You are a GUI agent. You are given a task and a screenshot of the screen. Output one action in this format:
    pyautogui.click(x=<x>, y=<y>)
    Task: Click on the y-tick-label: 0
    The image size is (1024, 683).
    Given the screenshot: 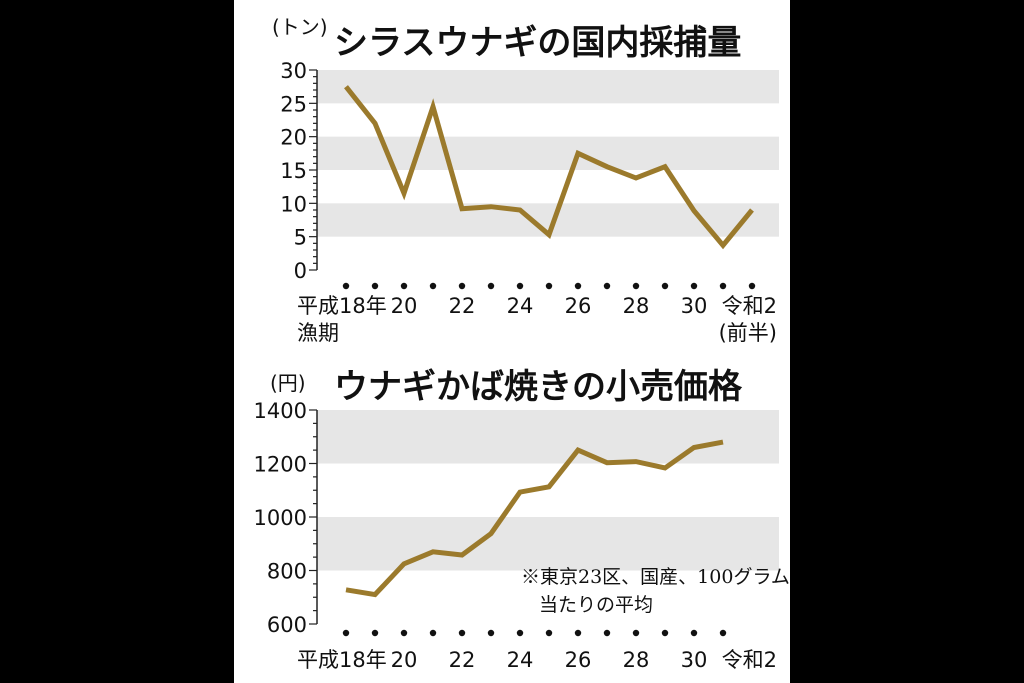 What is the action you would take?
    pyautogui.click(x=300, y=271)
    